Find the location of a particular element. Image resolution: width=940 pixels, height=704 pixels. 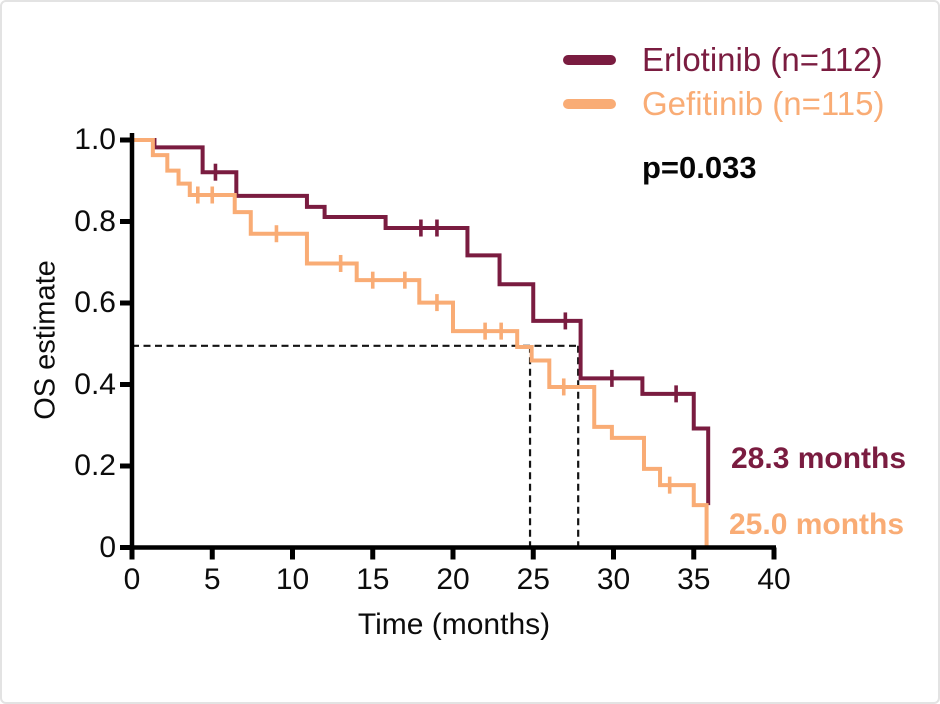

x-tick-label-15: 15 is located at coordinates (373, 579).